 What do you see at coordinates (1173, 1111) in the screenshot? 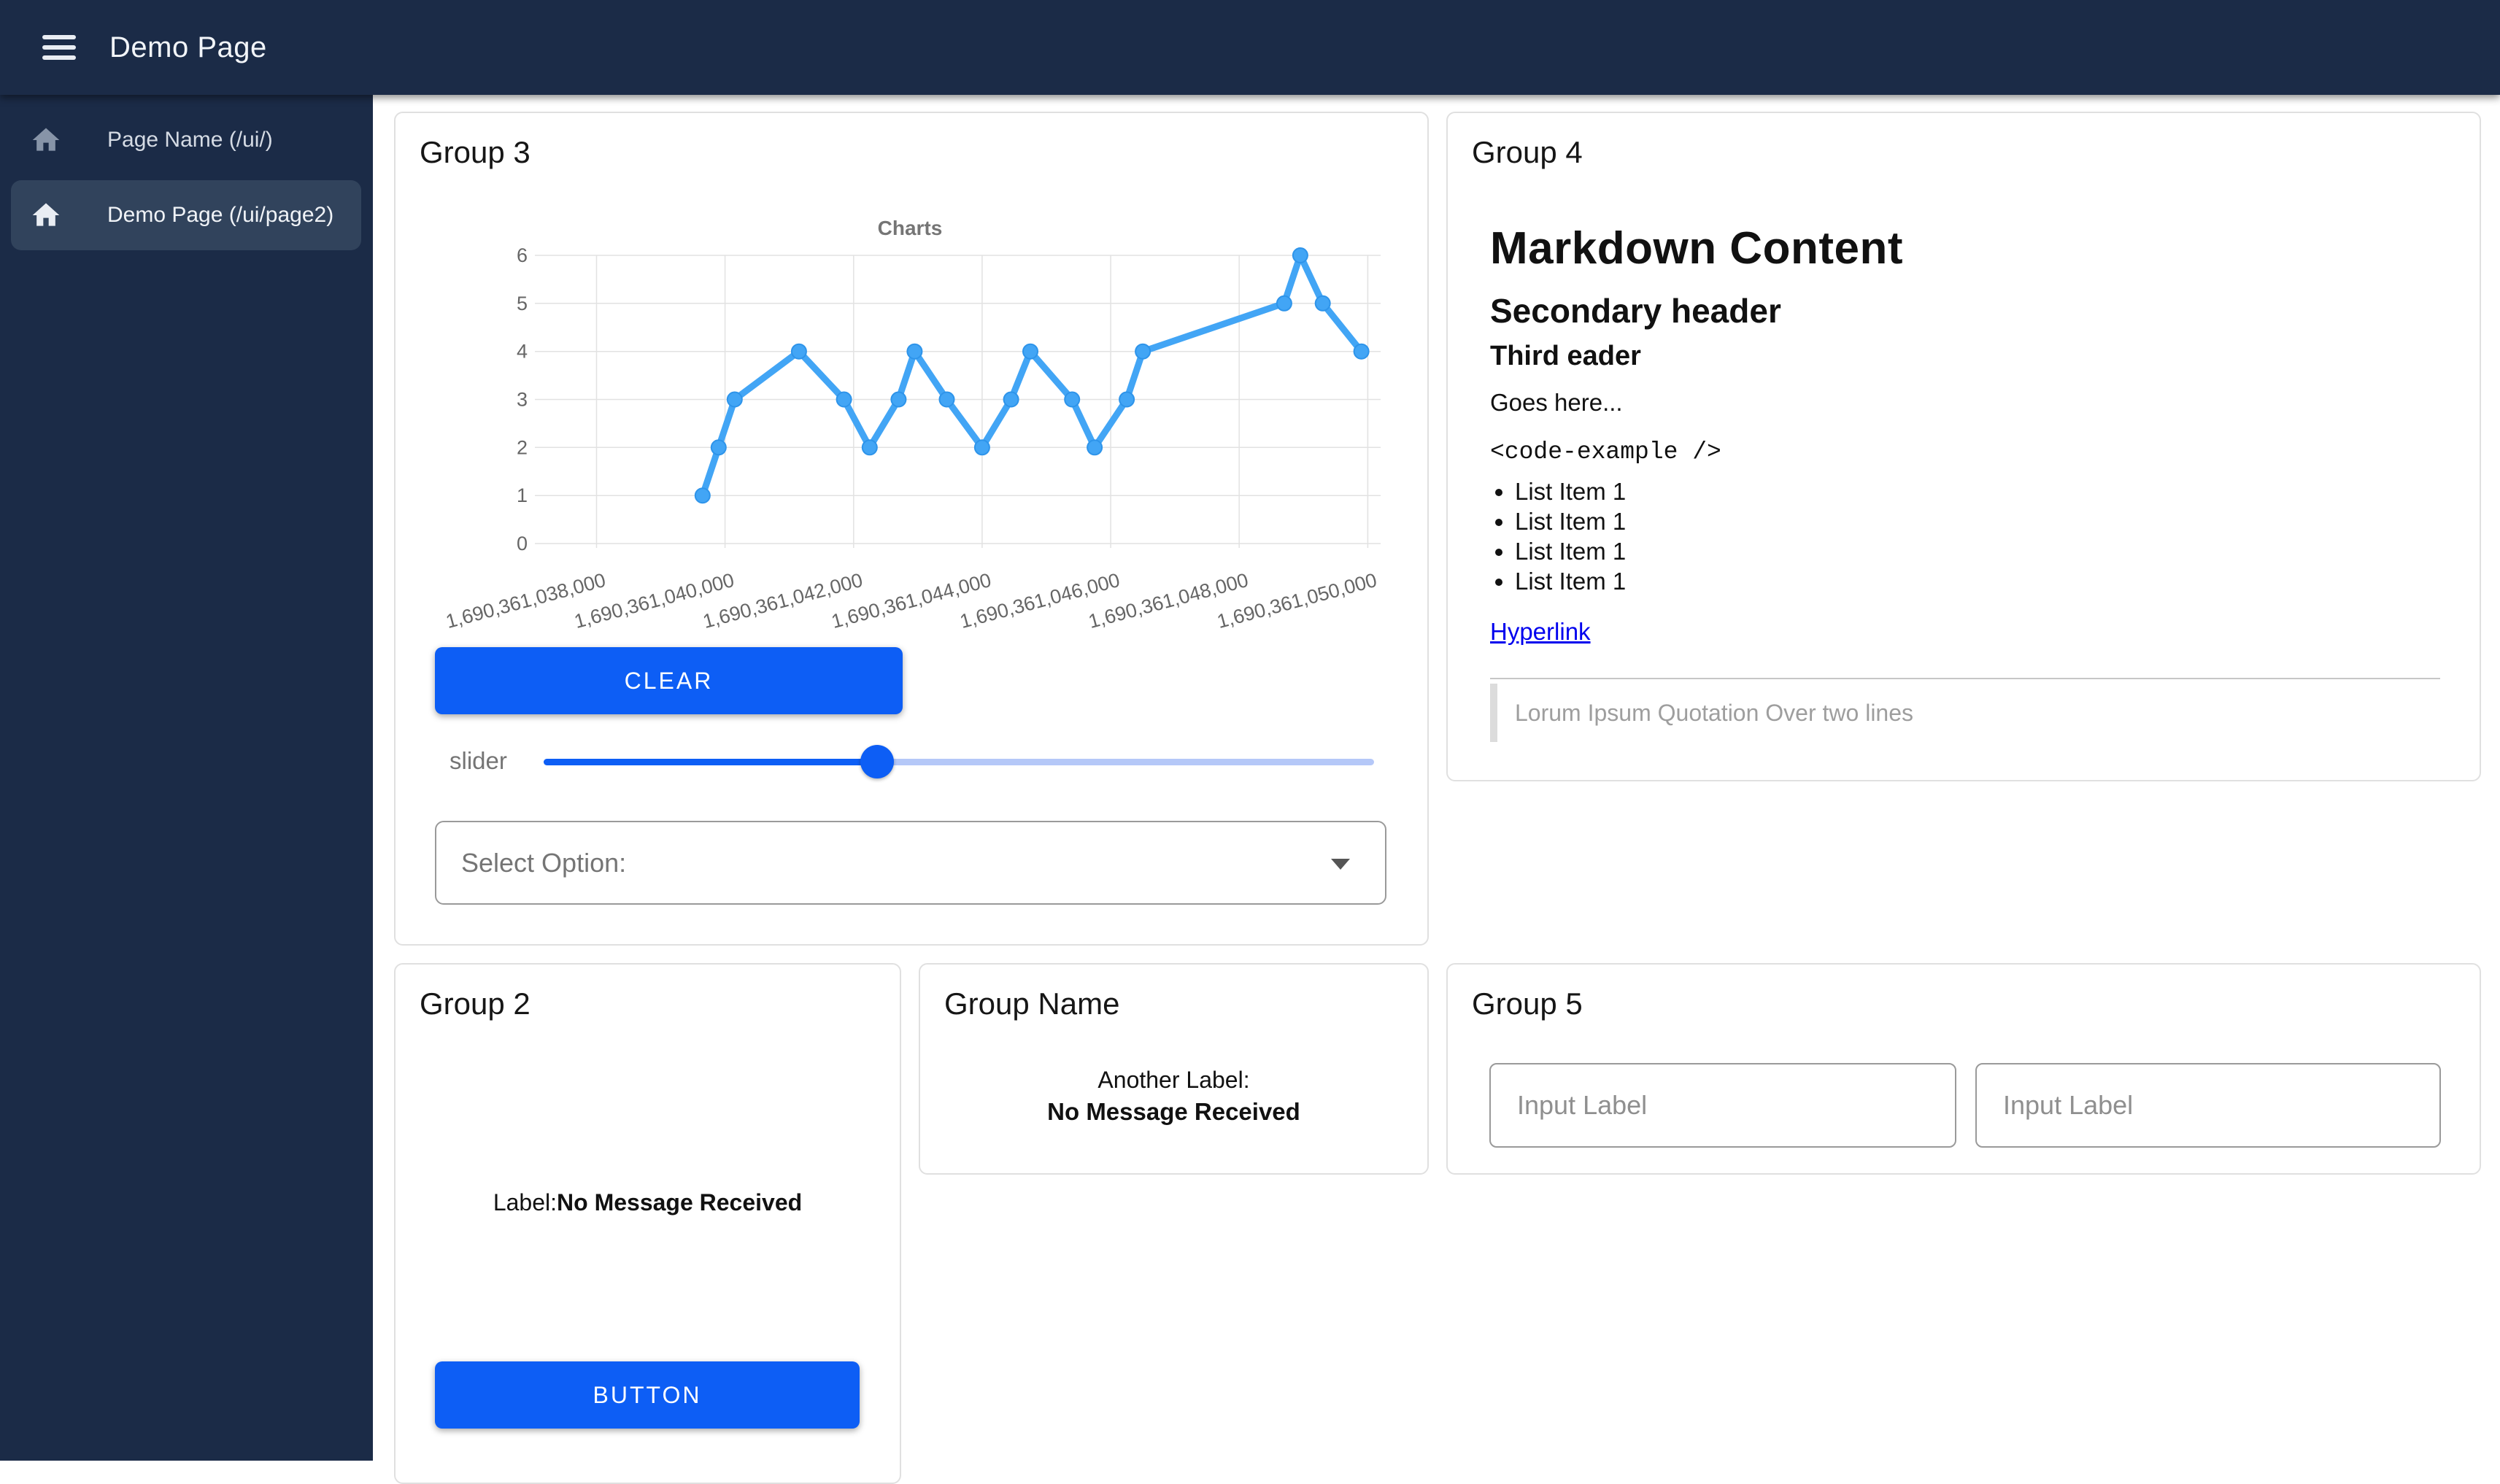
I see `group-name-message: No Message Received` at bounding box center [1173, 1111].